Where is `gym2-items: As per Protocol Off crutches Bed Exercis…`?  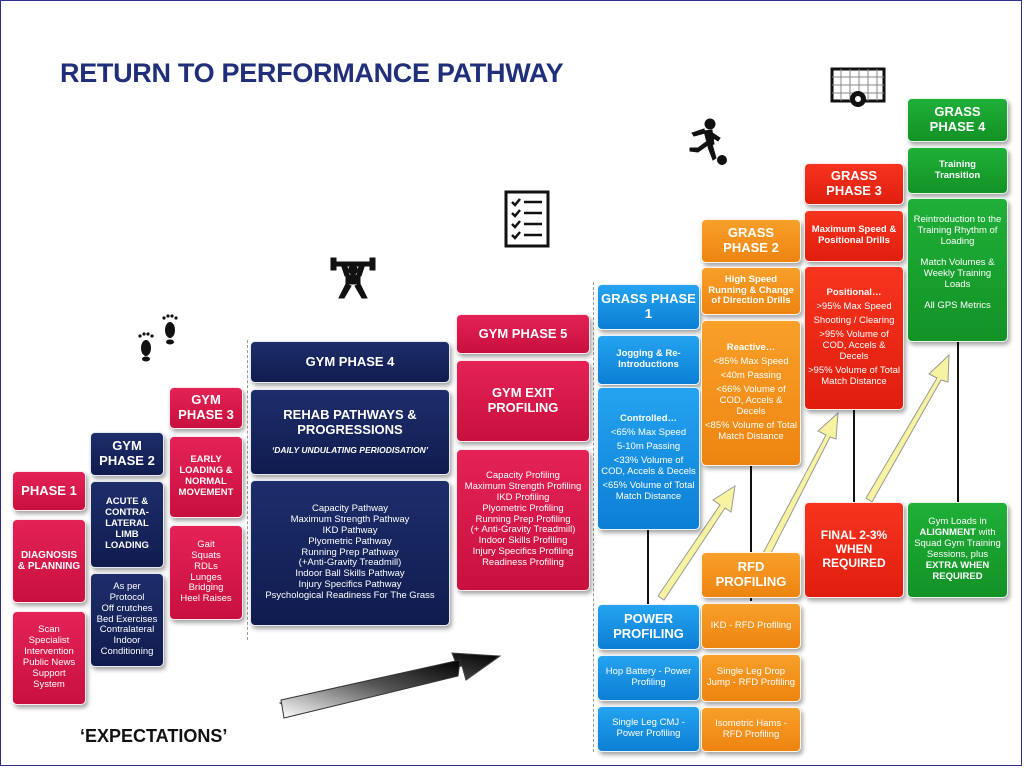 gym2-items: As per Protocol Off crutches Bed Exercis… is located at coordinates (127, 620).